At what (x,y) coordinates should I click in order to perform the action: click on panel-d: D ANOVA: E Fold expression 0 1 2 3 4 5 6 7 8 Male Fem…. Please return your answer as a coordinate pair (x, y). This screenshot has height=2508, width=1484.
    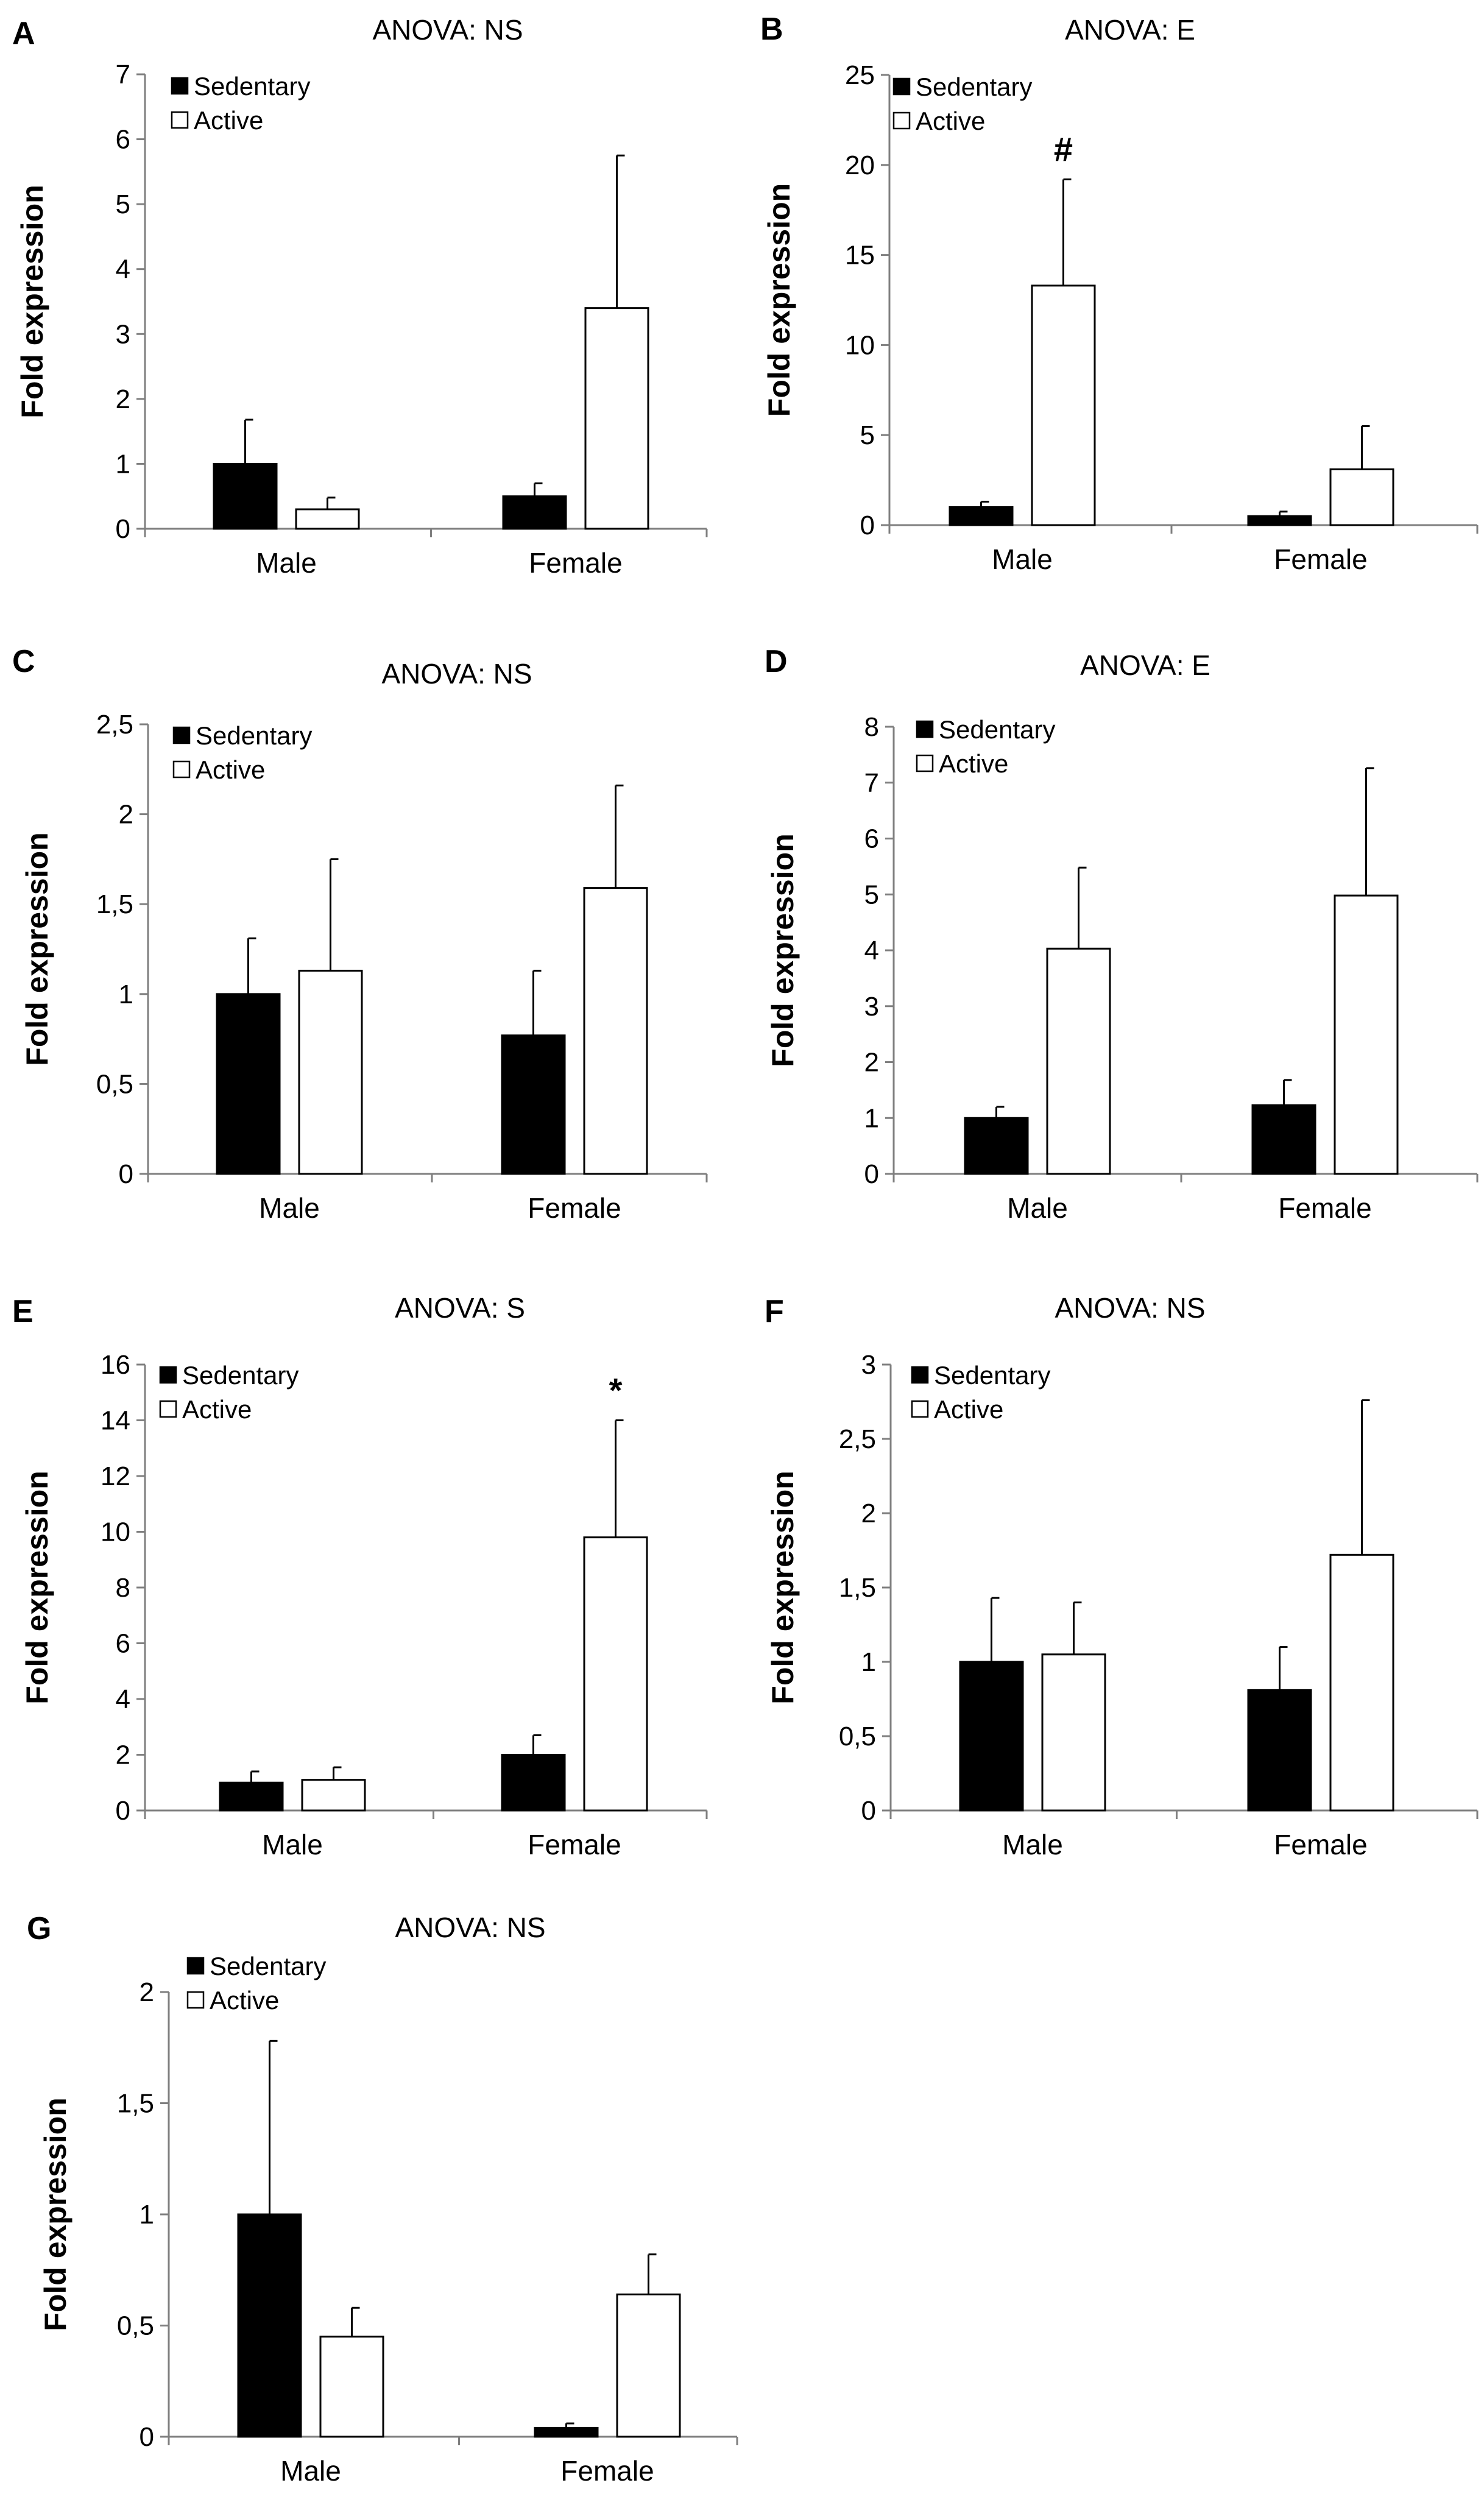
    Looking at the image, I should click on (1122, 934).